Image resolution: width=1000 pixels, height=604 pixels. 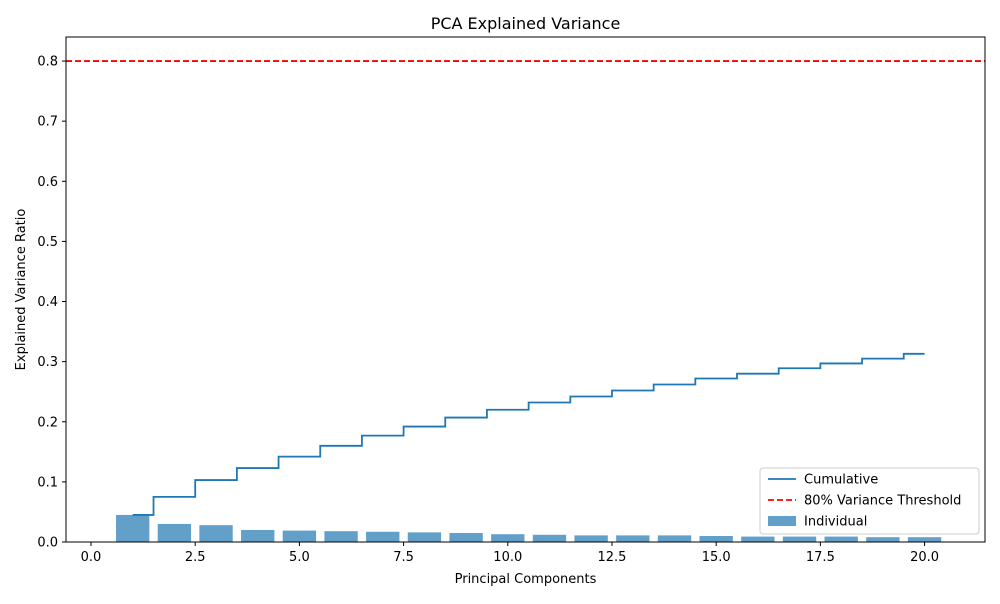 I want to click on y-tick-label: 0.1, so click(x=47, y=482).